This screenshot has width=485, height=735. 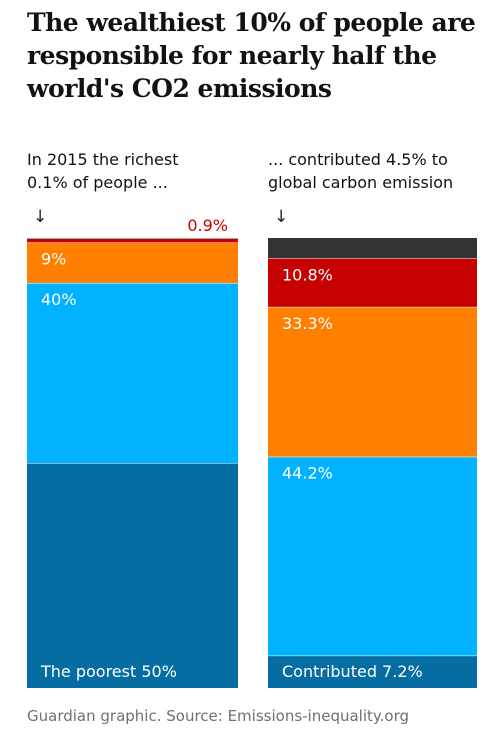 I want to click on segment-label-0-0: The poorest 50%, so click(x=108, y=671).